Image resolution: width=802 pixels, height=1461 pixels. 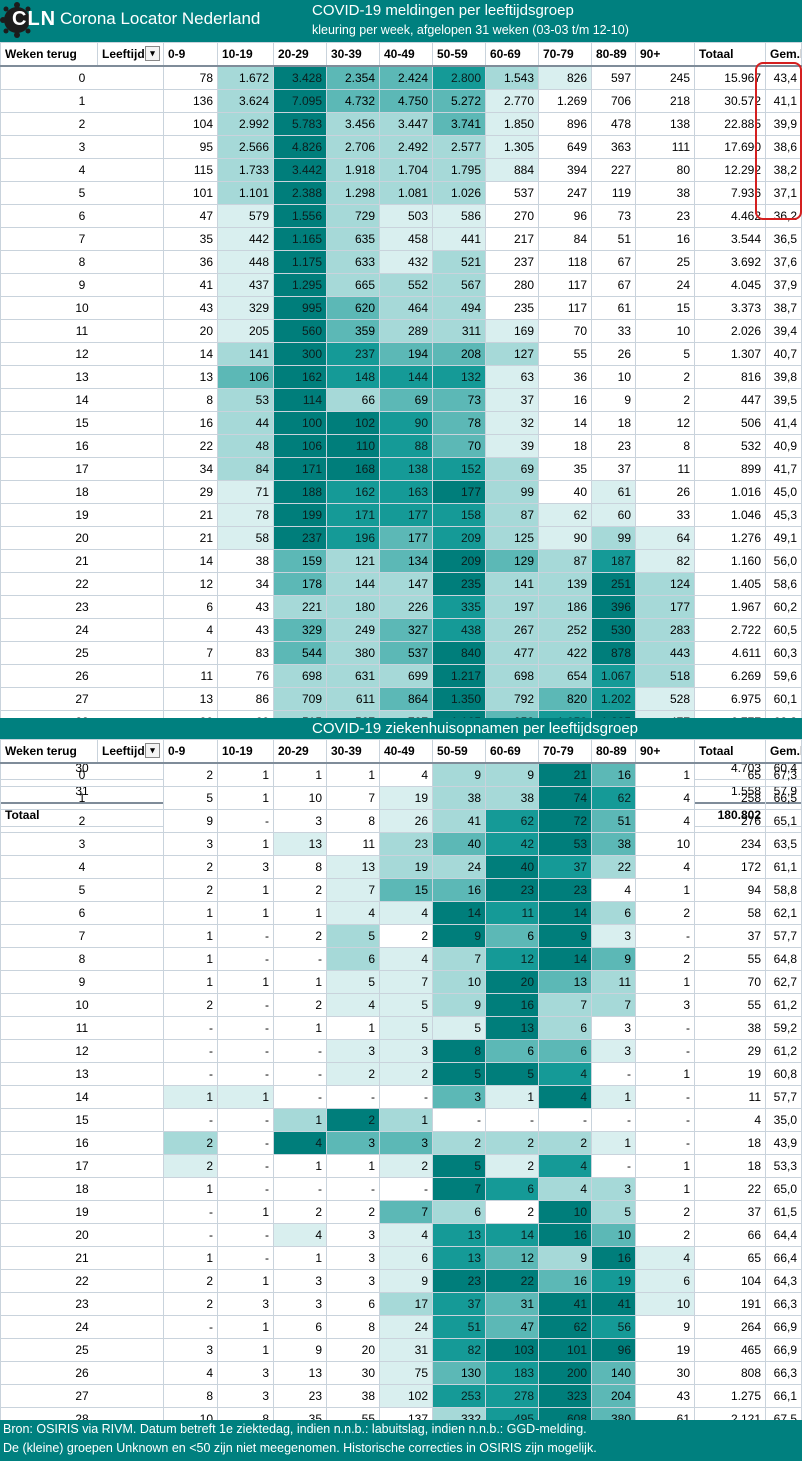 What do you see at coordinates (353, 285) in the screenshot?
I see `heat-cell: 665` at bounding box center [353, 285].